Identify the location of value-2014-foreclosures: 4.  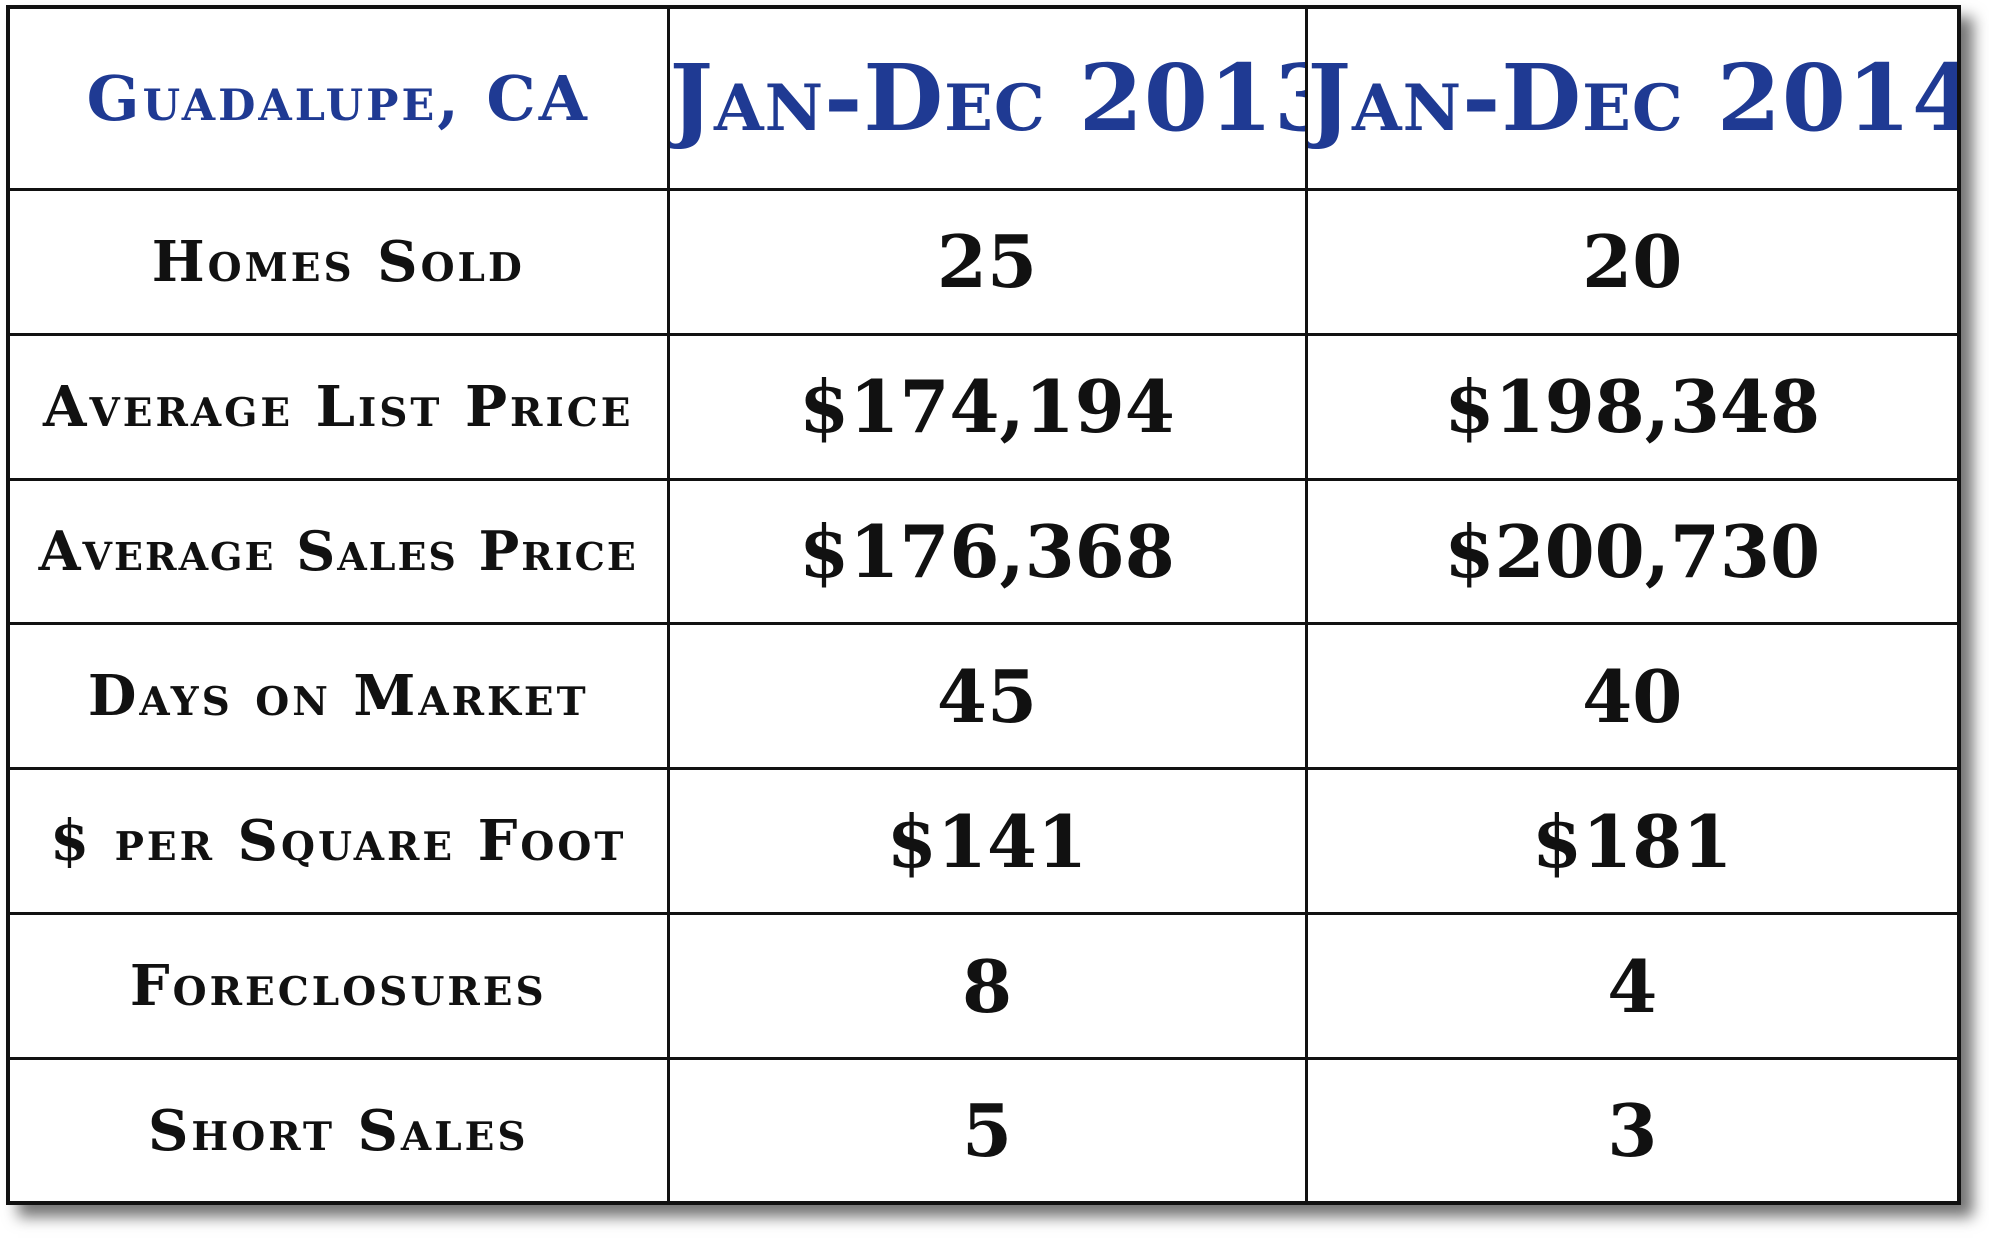
(1630, 986).